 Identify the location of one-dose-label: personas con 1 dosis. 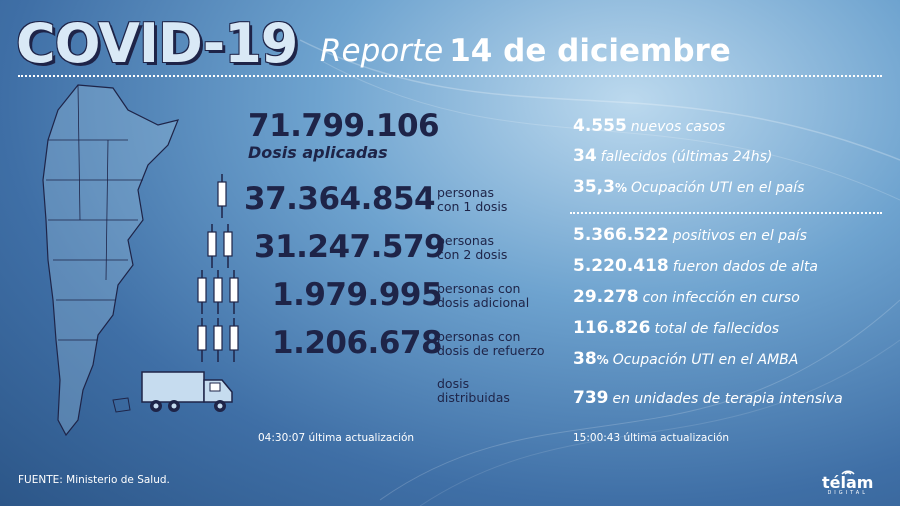
(472, 200).